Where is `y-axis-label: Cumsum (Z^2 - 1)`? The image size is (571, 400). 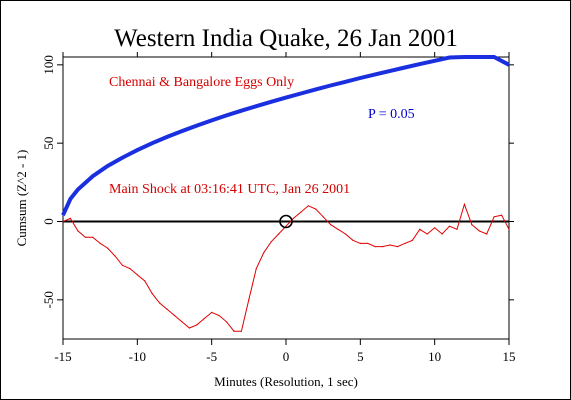
y-axis-label: Cumsum (Z^2 - 1) is located at coordinates (21, 198).